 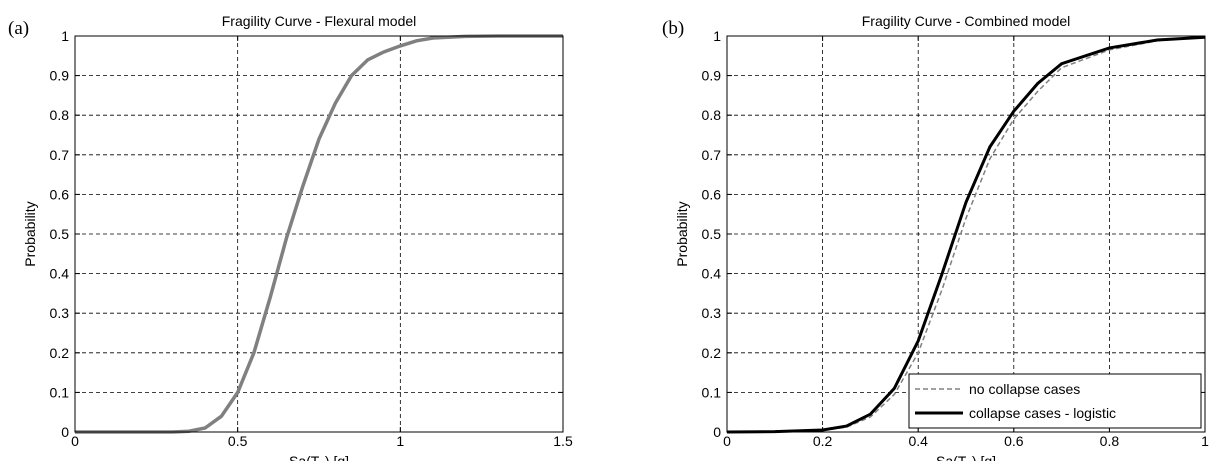 I want to click on x-tick-label: 0.6, so click(x=1014, y=441).